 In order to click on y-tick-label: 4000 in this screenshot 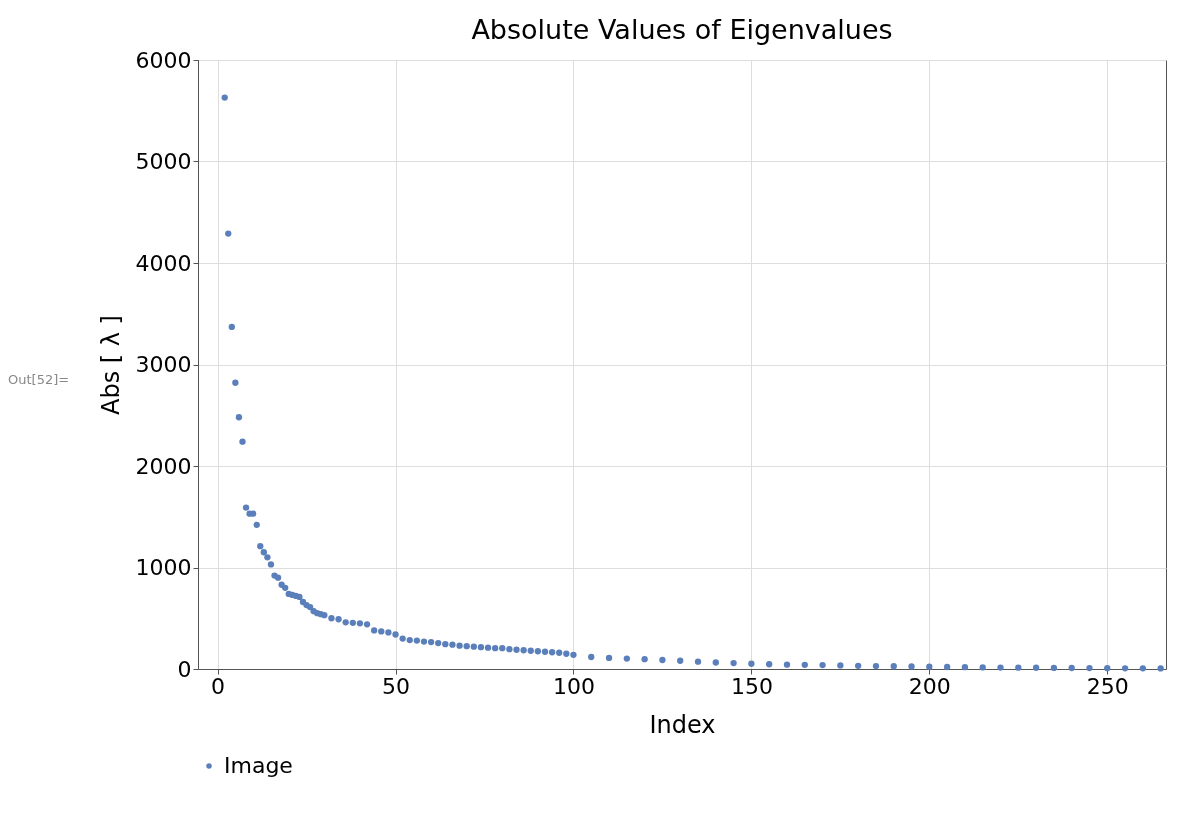, I will do `click(163, 263)`.